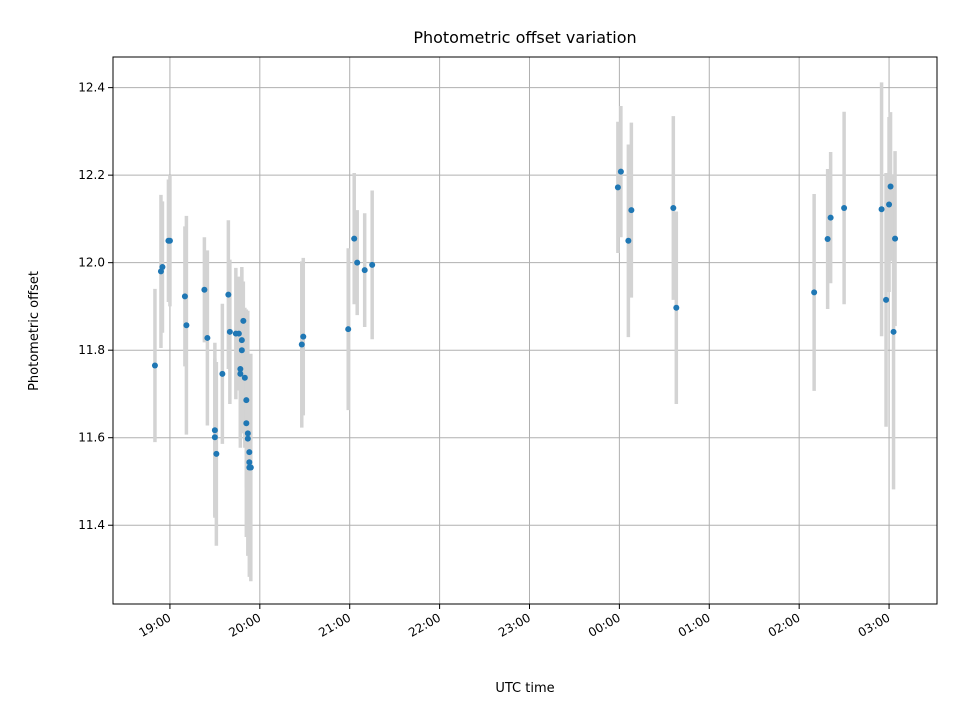 The height and width of the screenshot is (720, 960). What do you see at coordinates (524, 688) in the screenshot?
I see `x-axis-label: UTC time` at bounding box center [524, 688].